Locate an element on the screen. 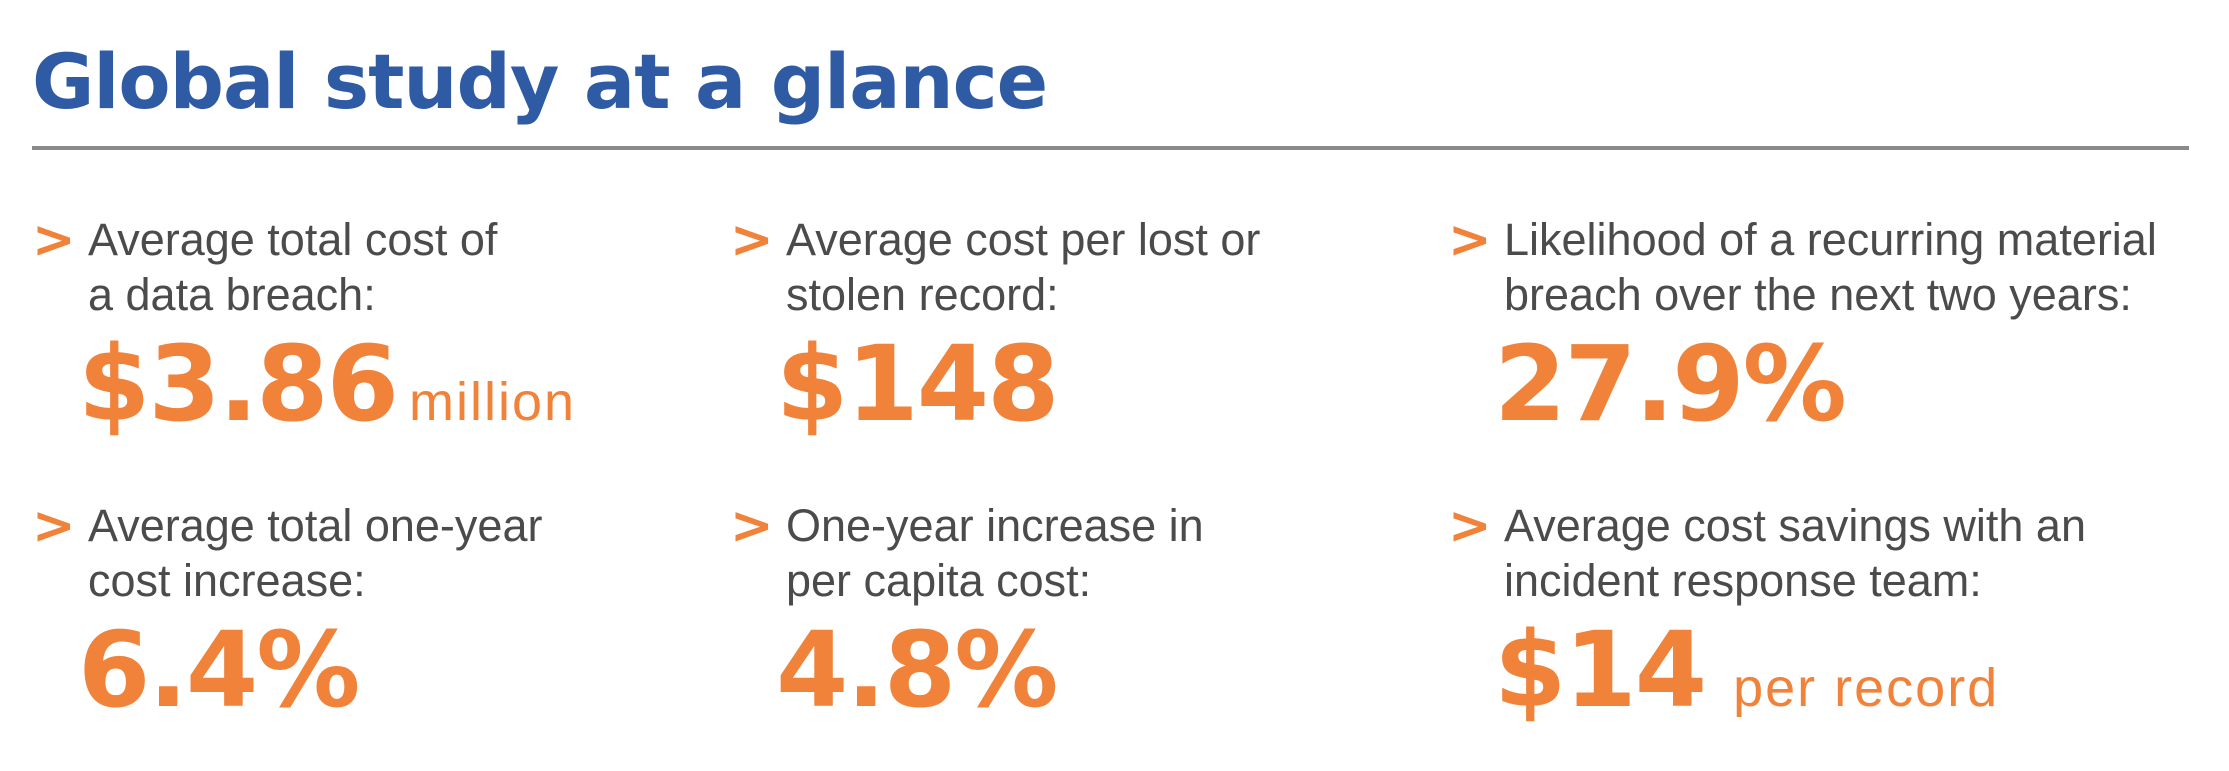 The width and height of the screenshot is (2229, 771). stat-value-row: $3.86 million is located at coordinates (392, 384).